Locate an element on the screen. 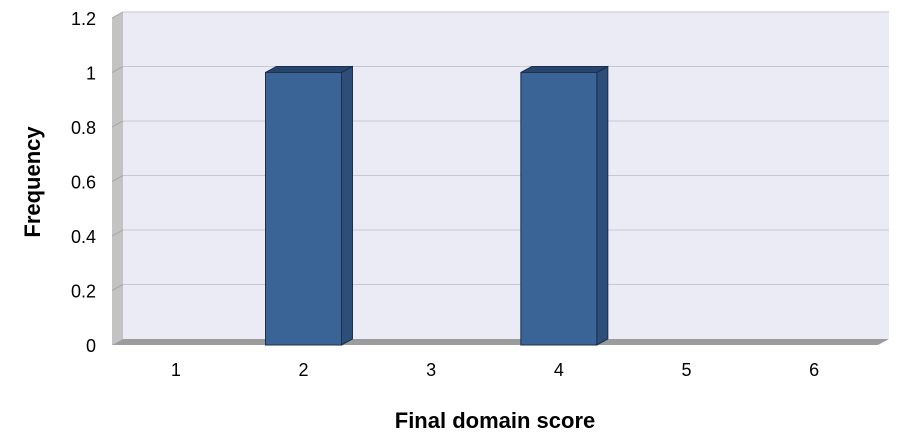  x-axis-ticks: 1 2 3 4 5 6 is located at coordinates (495, 370).